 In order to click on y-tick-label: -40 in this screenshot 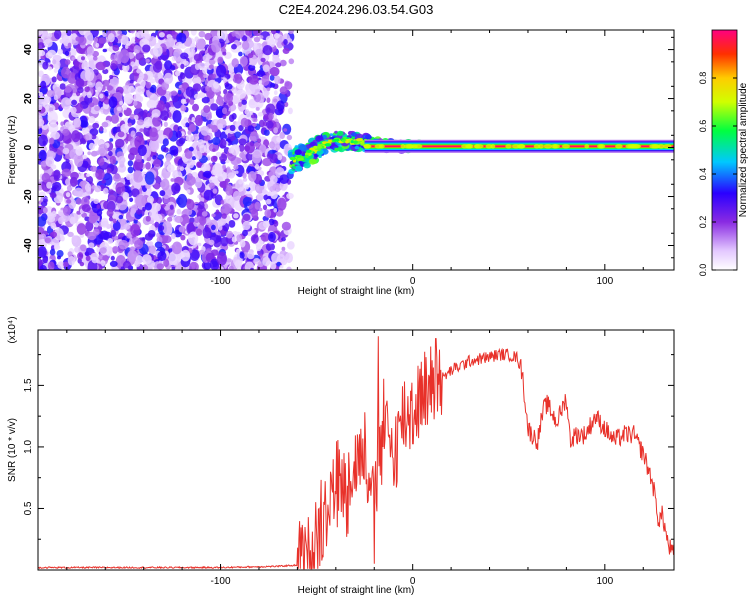, I will do `click(28, 245)`.